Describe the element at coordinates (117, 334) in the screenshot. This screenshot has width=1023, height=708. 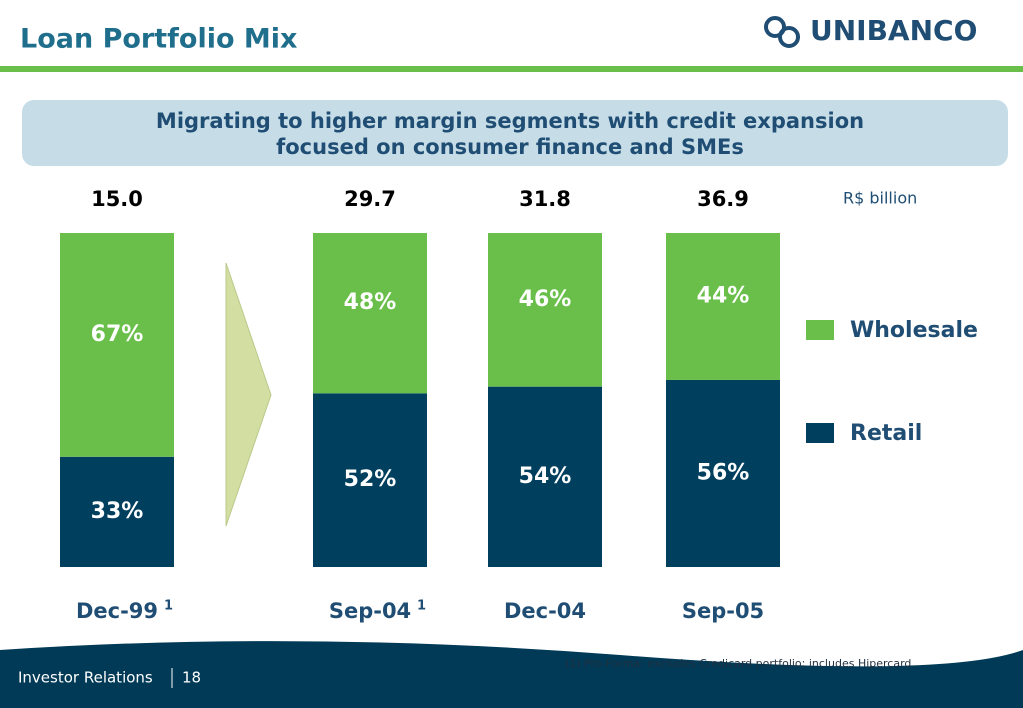
I see `value-label: 67%` at that location.